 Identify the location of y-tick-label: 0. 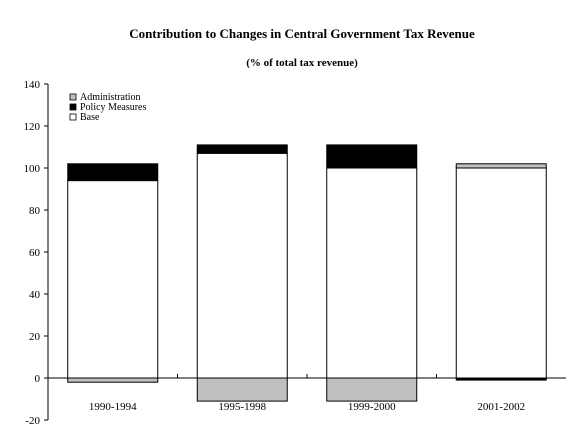
(38, 379).